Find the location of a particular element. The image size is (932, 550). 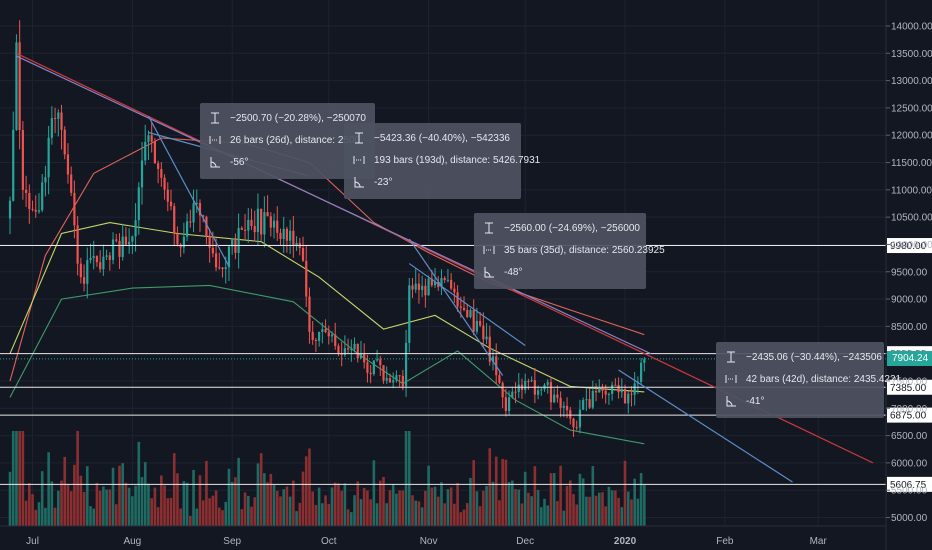

level-label: 5606.75 is located at coordinates (908, 485).